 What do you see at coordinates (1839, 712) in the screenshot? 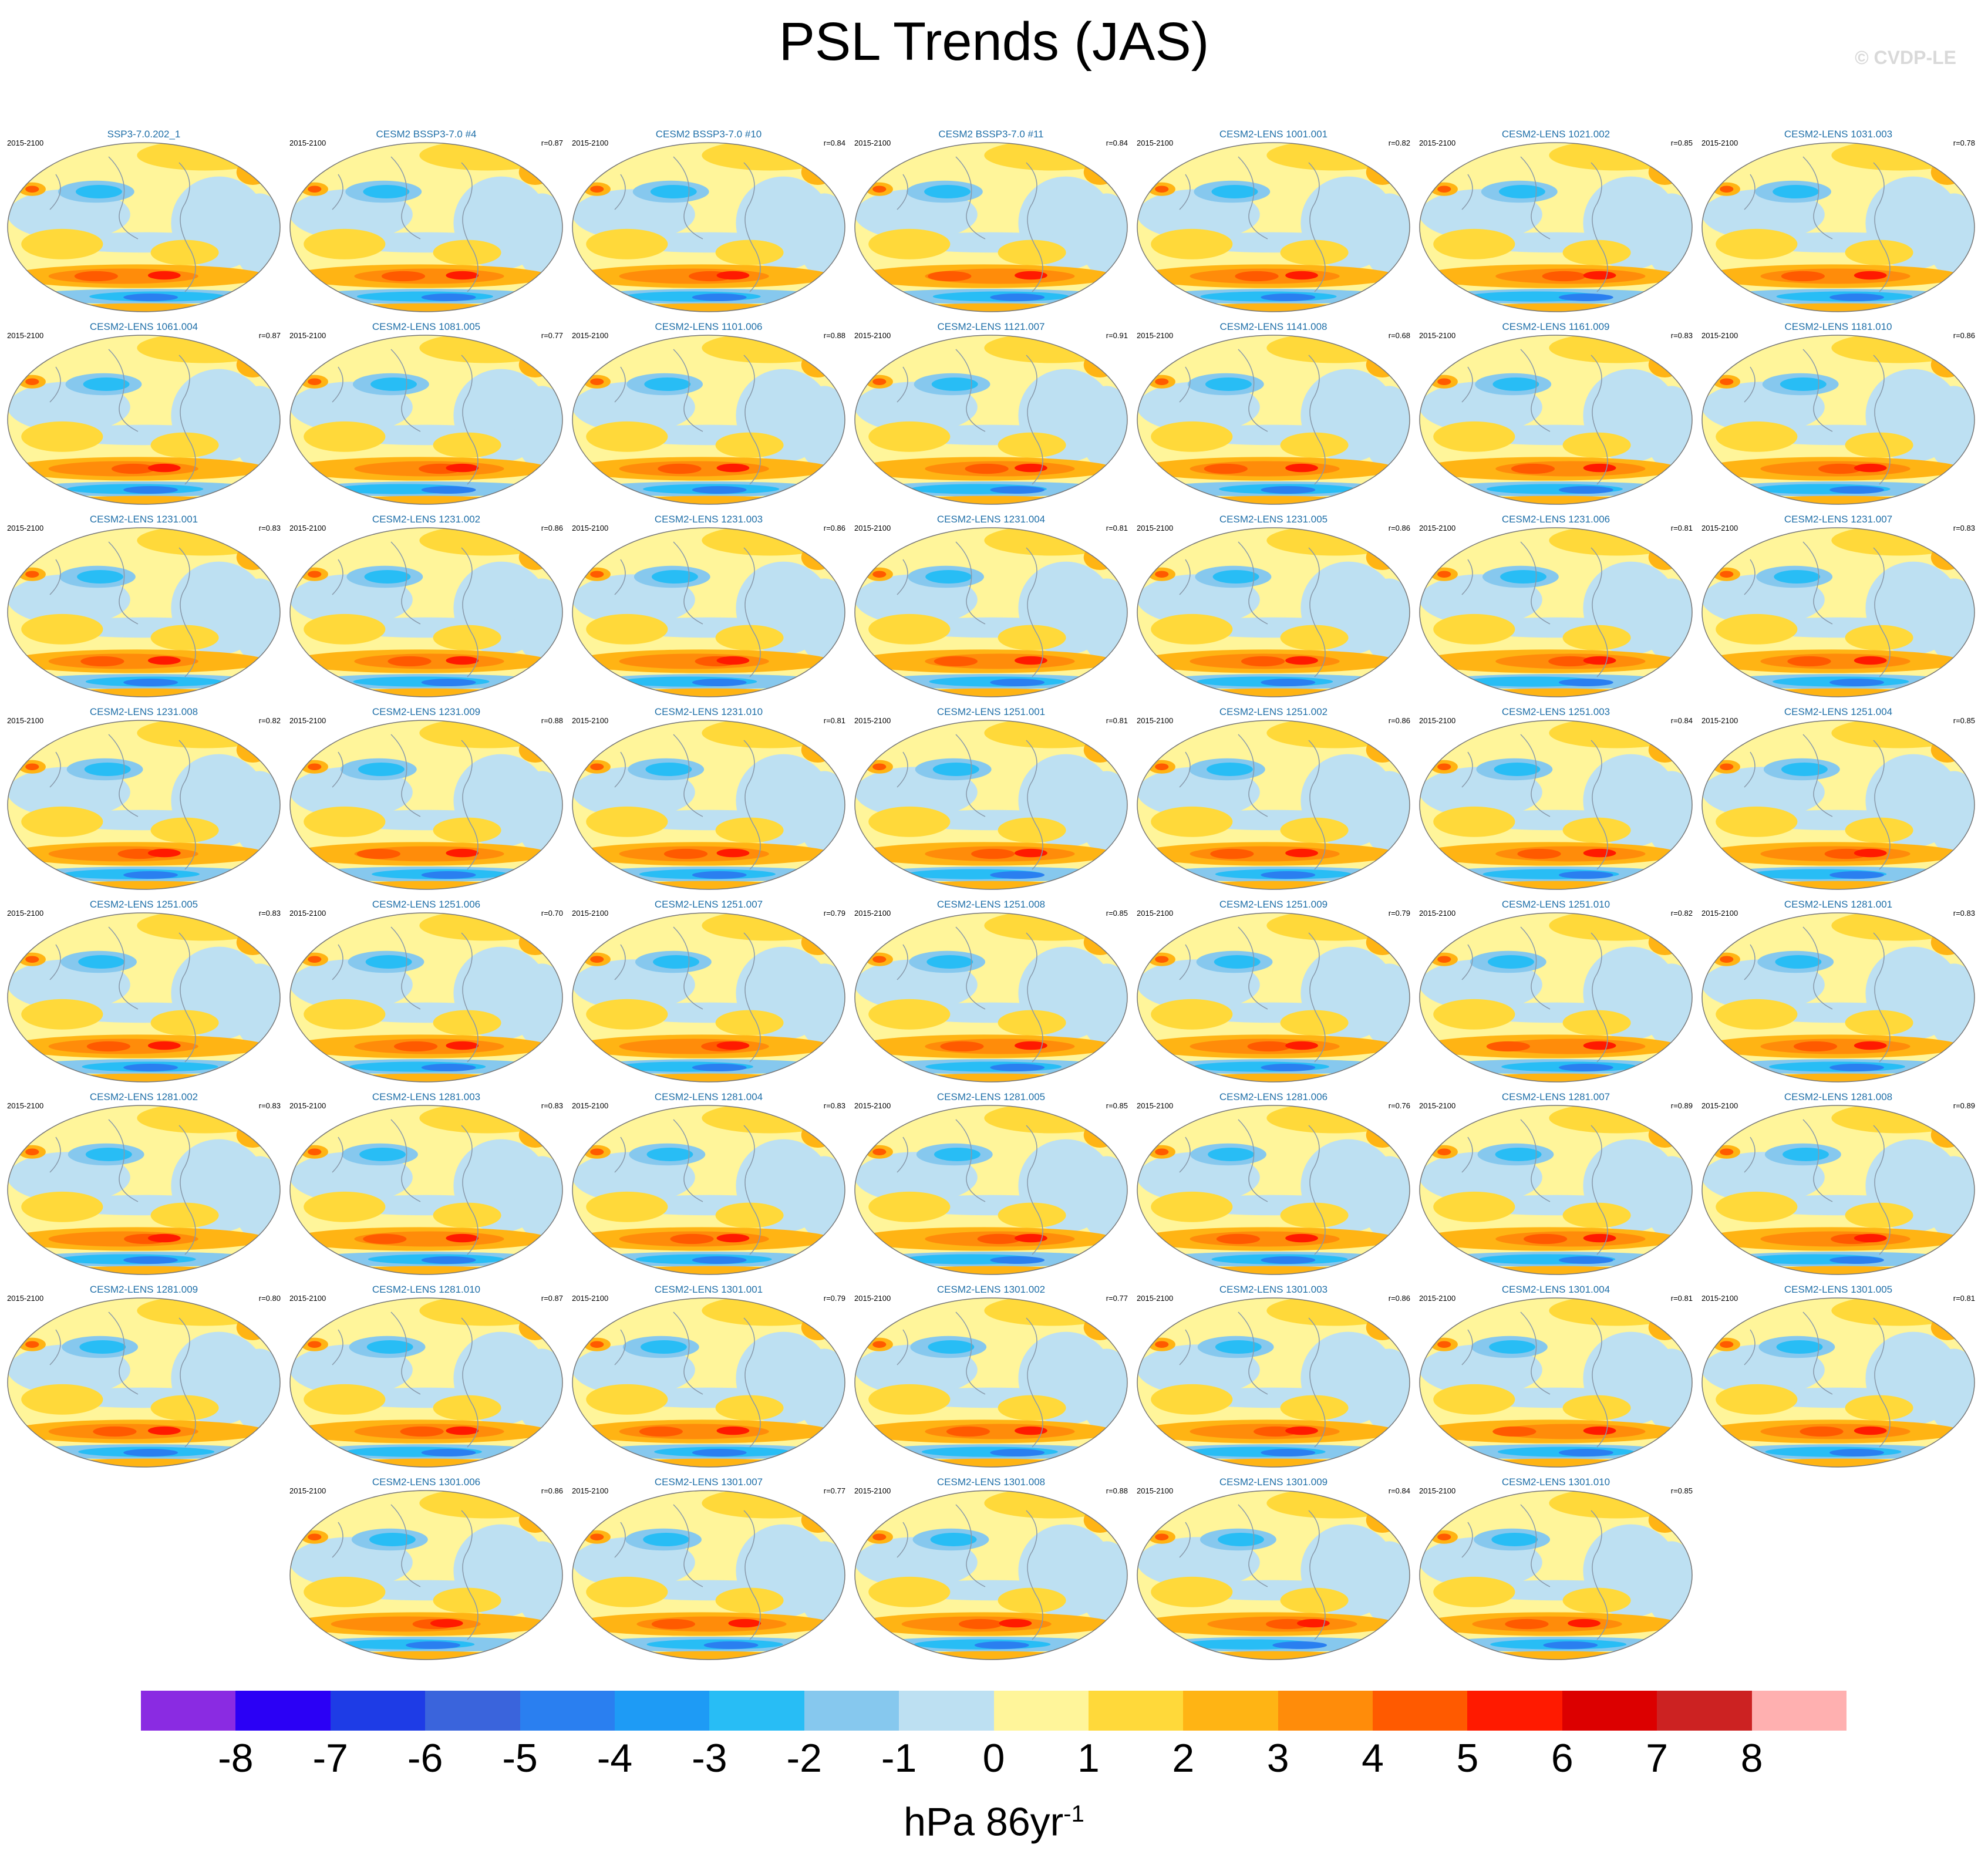
I see `panel-title: CESM2-LENS 1251.004` at bounding box center [1839, 712].